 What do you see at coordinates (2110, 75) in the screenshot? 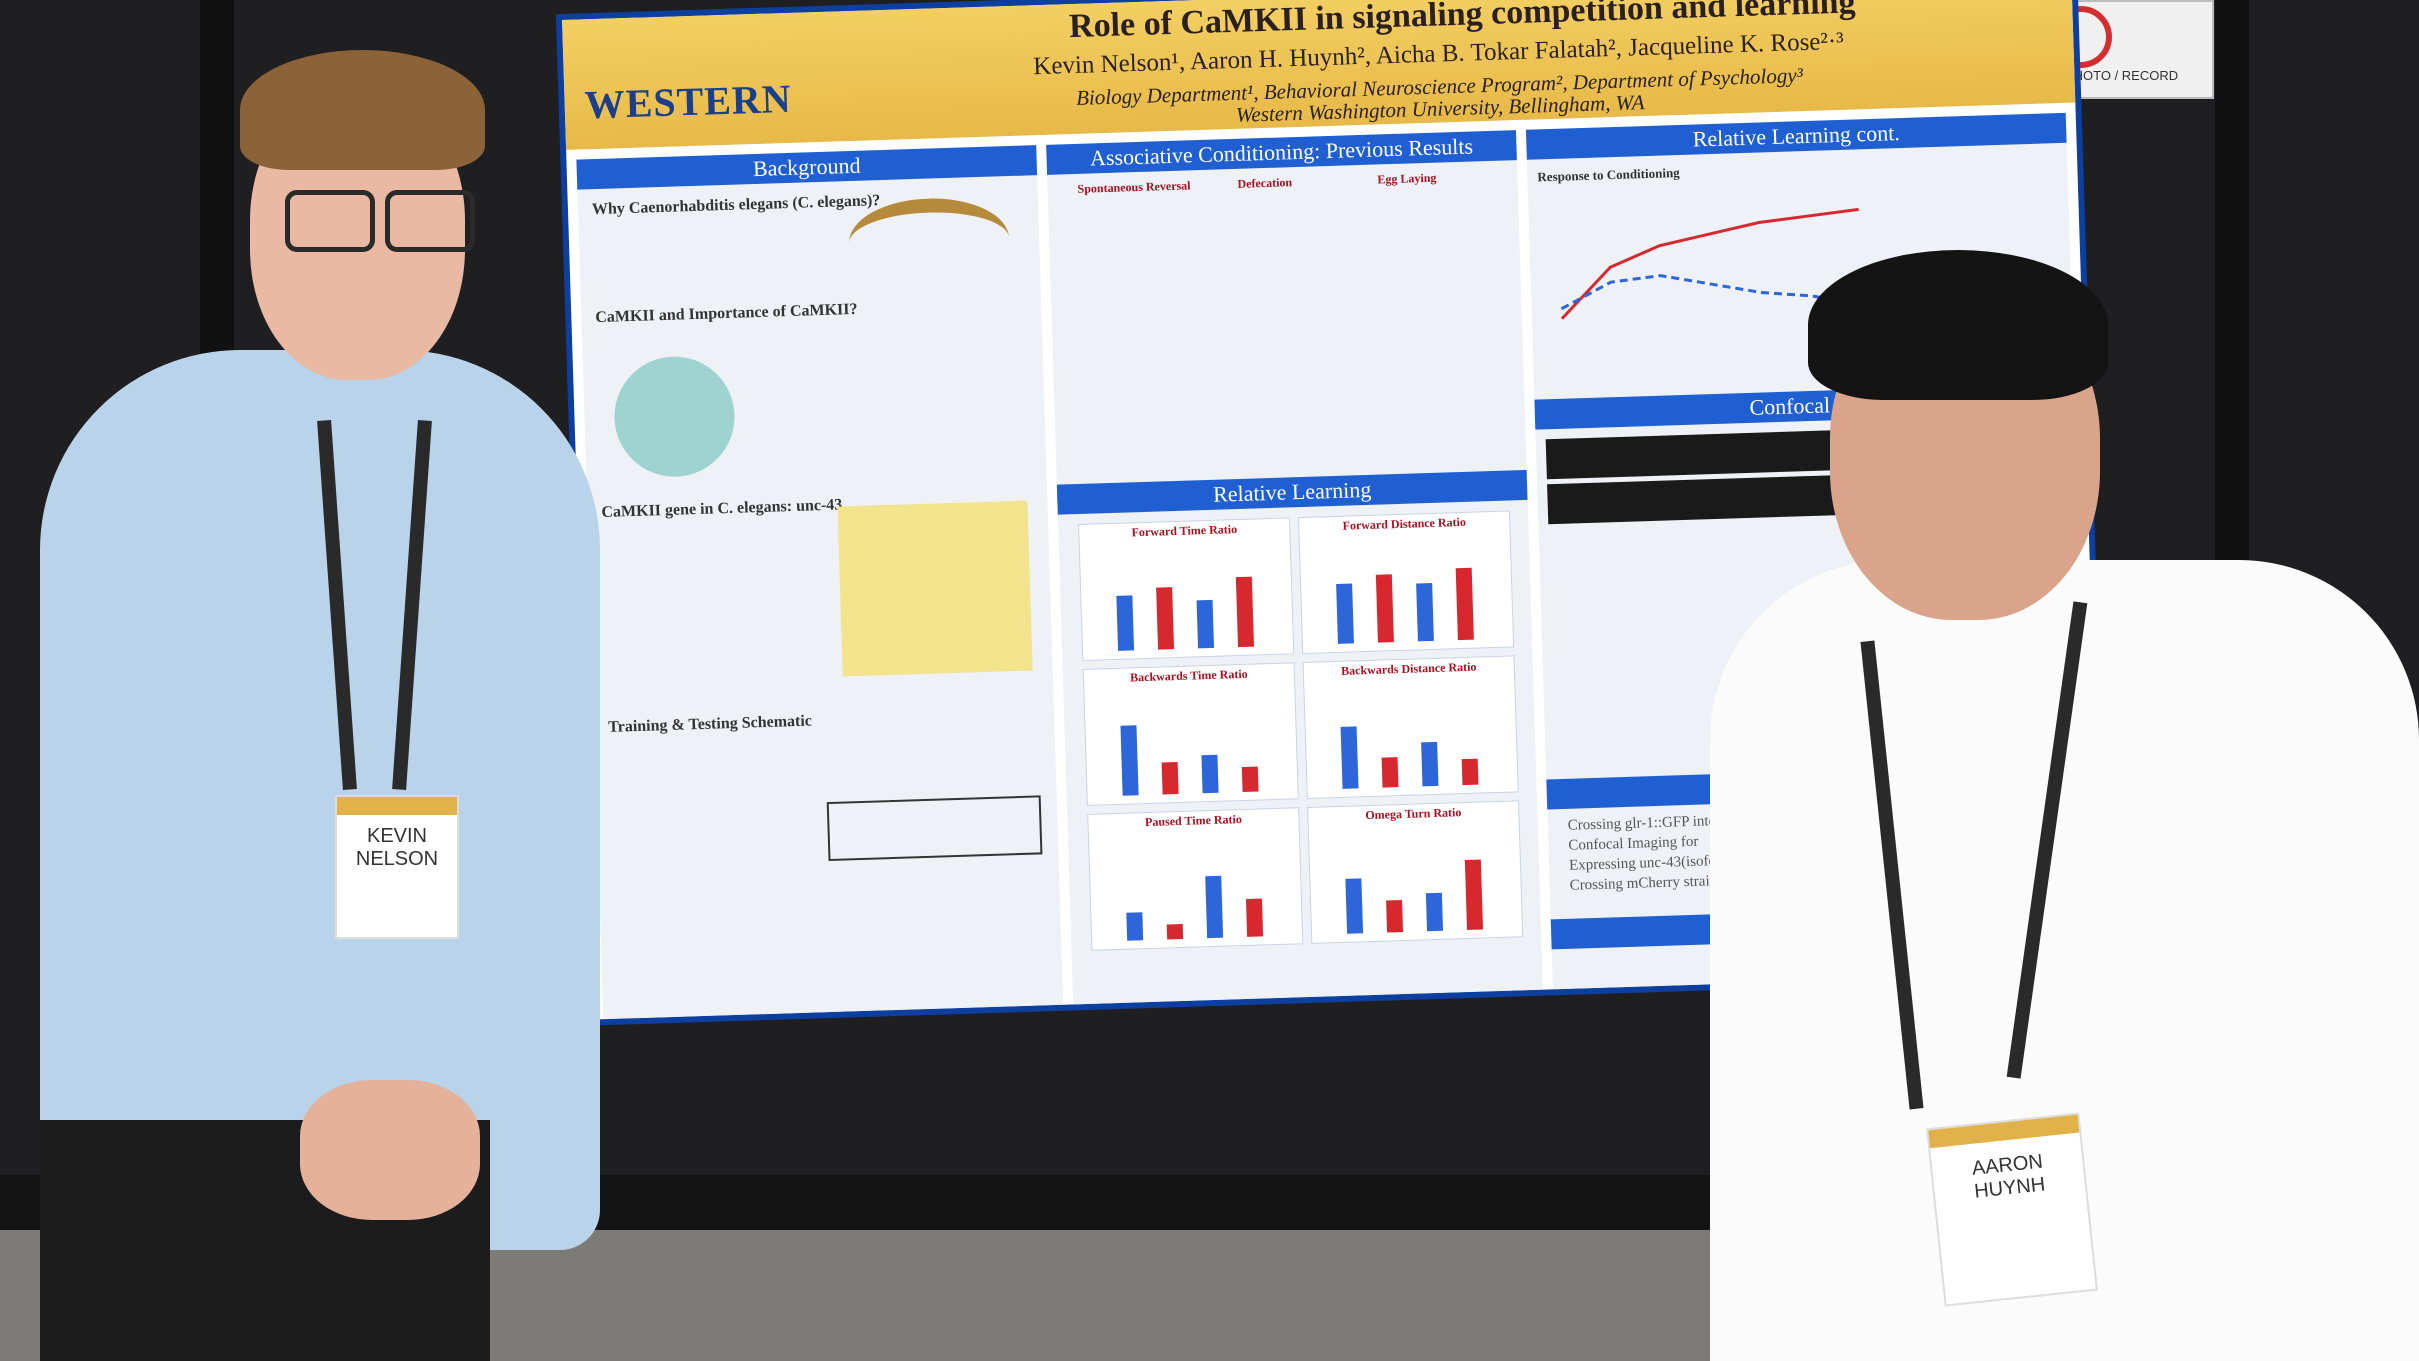
I see `sign-text: NO PHOTO / RECORD` at bounding box center [2110, 75].